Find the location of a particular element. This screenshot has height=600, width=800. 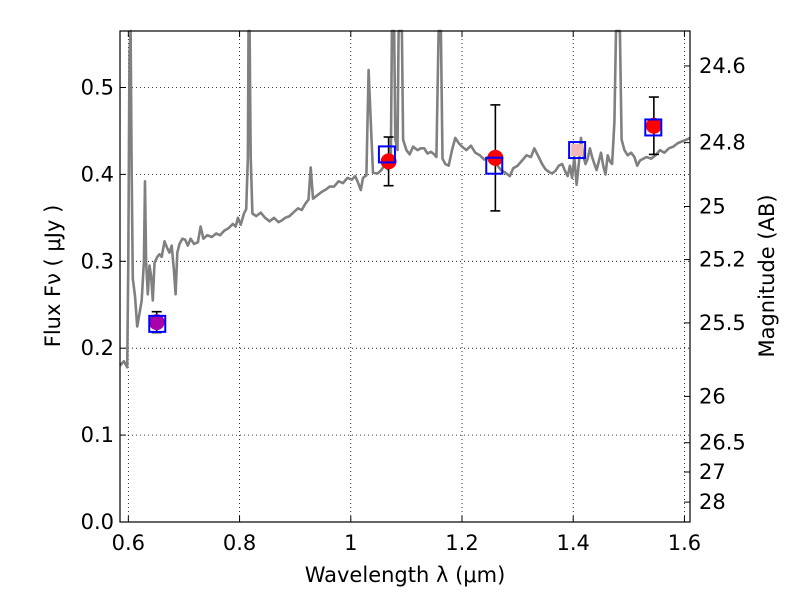

x-axis-label: Wavelength λ (μm) is located at coordinates (405, 575).